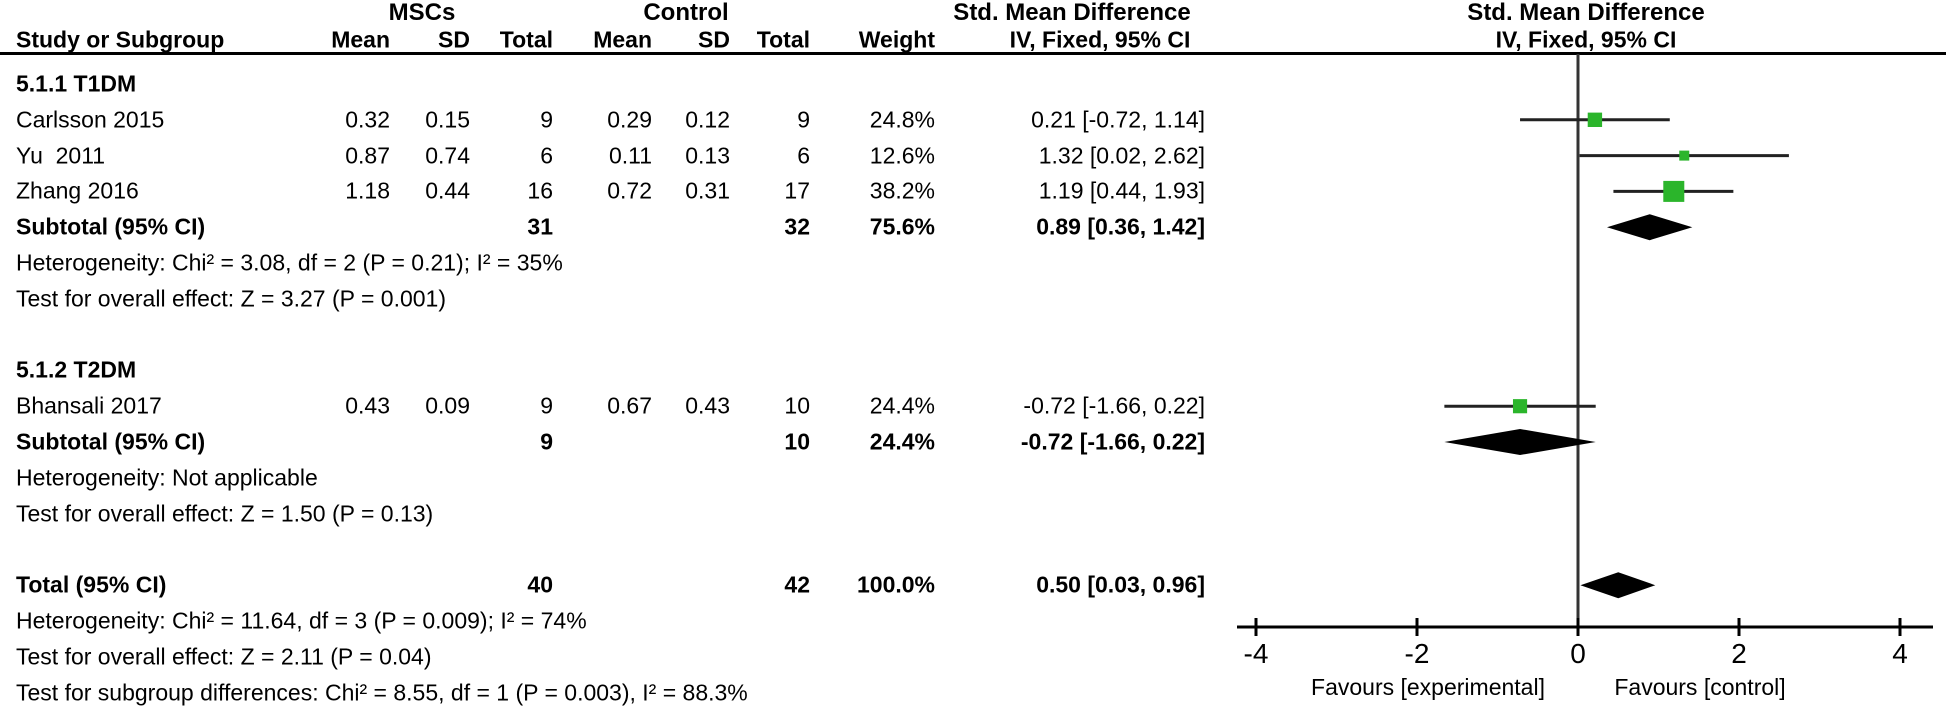 The height and width of the screenshot is (725, 1946). What do you see at coordinates (422, 13) in the screenshot?
I see `header-group-mscs: MSCs` at bounding box center [422, 13].